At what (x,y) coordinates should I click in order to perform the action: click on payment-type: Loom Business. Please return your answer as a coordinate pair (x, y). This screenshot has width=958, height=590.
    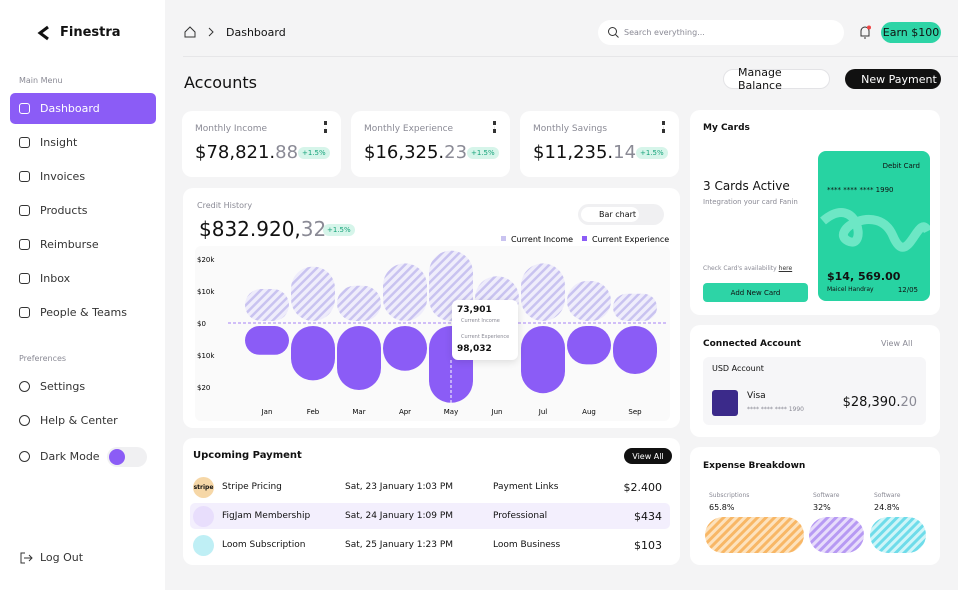
    Looking at the image, I should click on (527, 545).